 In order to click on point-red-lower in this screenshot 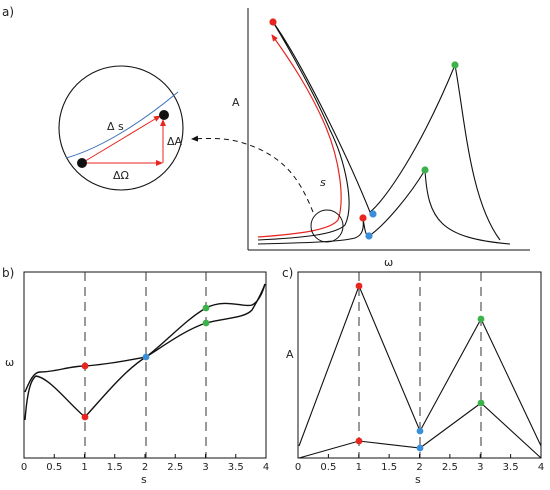, I will do `click(363, 218)`.